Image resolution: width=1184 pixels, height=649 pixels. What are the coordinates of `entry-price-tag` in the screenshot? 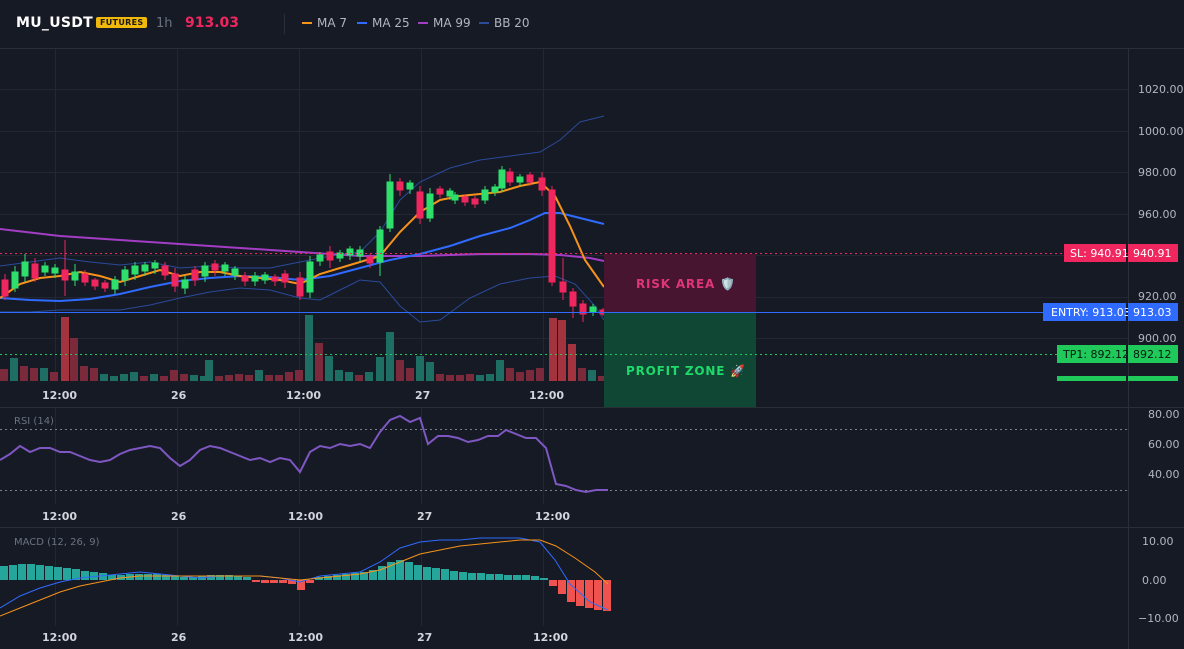 It's located at (1153, 312).